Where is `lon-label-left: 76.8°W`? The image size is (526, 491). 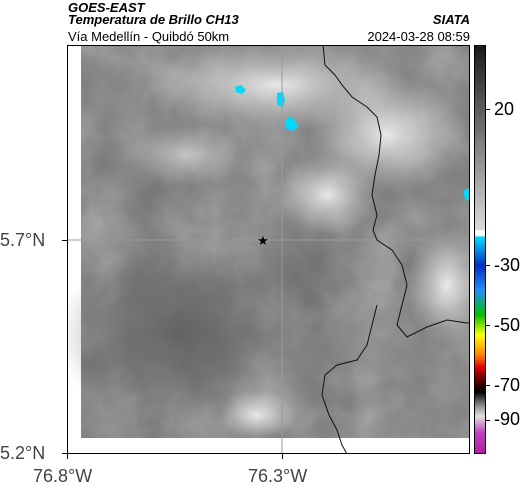 lon-label-left: 76.8°W is located at coordinates (63, 476).